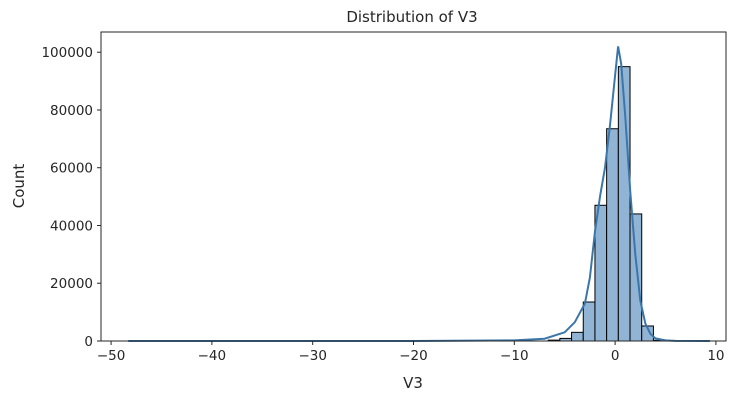 This screenshot has width=734, height=402. I want to click on y-axis-ticks: 0 20000 40000 60000 80000 100000, so click(71, 197).